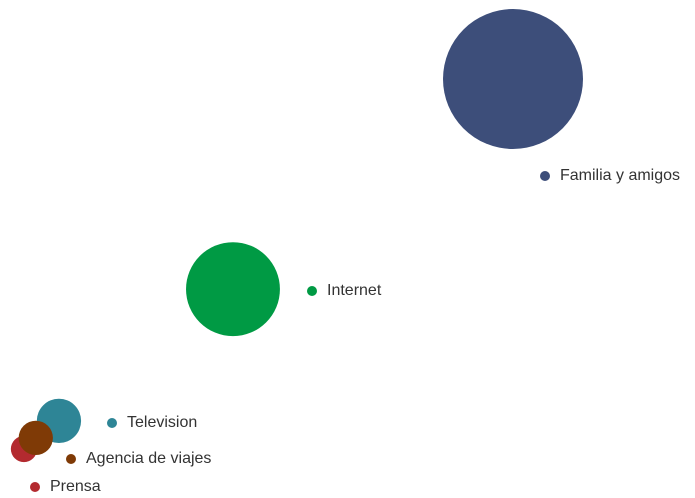 This screenshot has height=498, width=695. I want to click on bubble-label: Television, so click(162, 422).